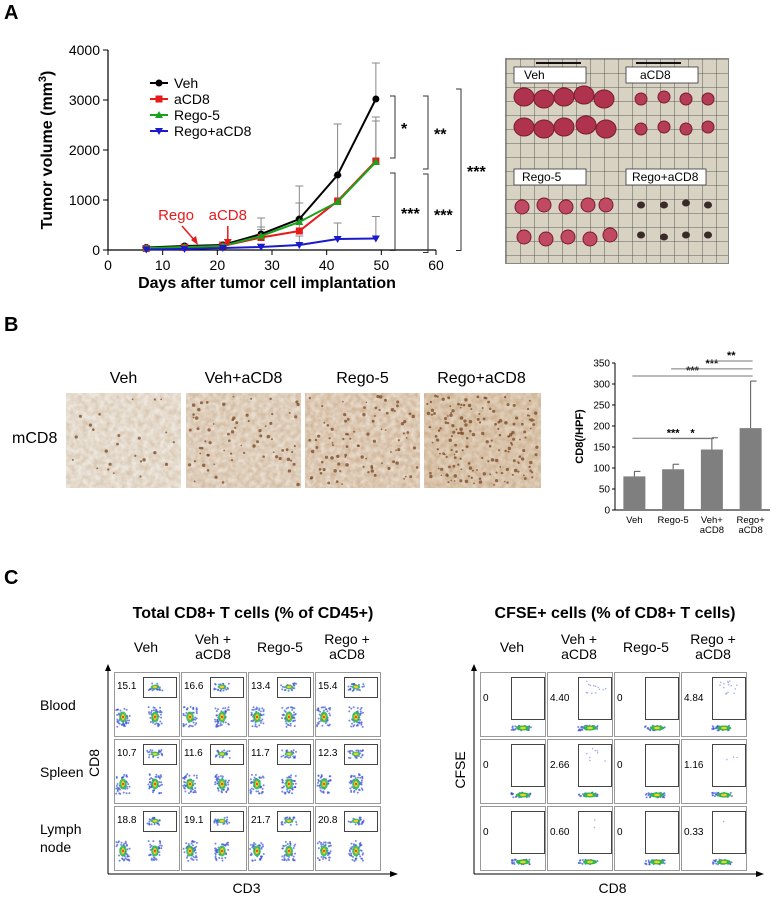  Describe the element at coordinates (694, 832) in the screenshot. I see `gate-percentage: 0.33` at that location.